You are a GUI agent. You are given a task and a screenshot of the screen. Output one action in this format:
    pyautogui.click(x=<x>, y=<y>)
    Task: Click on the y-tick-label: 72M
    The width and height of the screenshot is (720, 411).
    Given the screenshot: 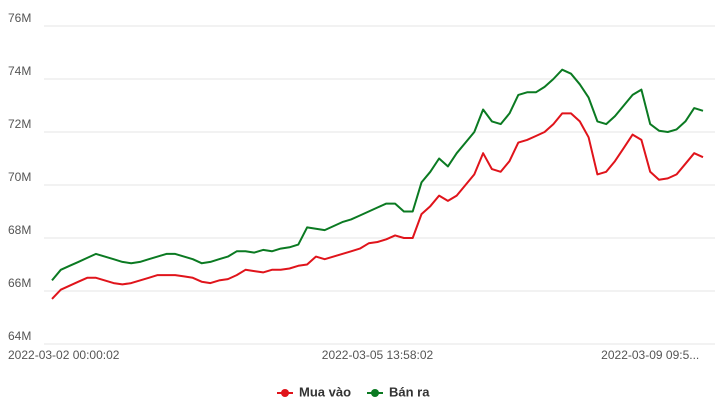 What is the action you would take?
    pyautogui.click(x=19, y=124)
    